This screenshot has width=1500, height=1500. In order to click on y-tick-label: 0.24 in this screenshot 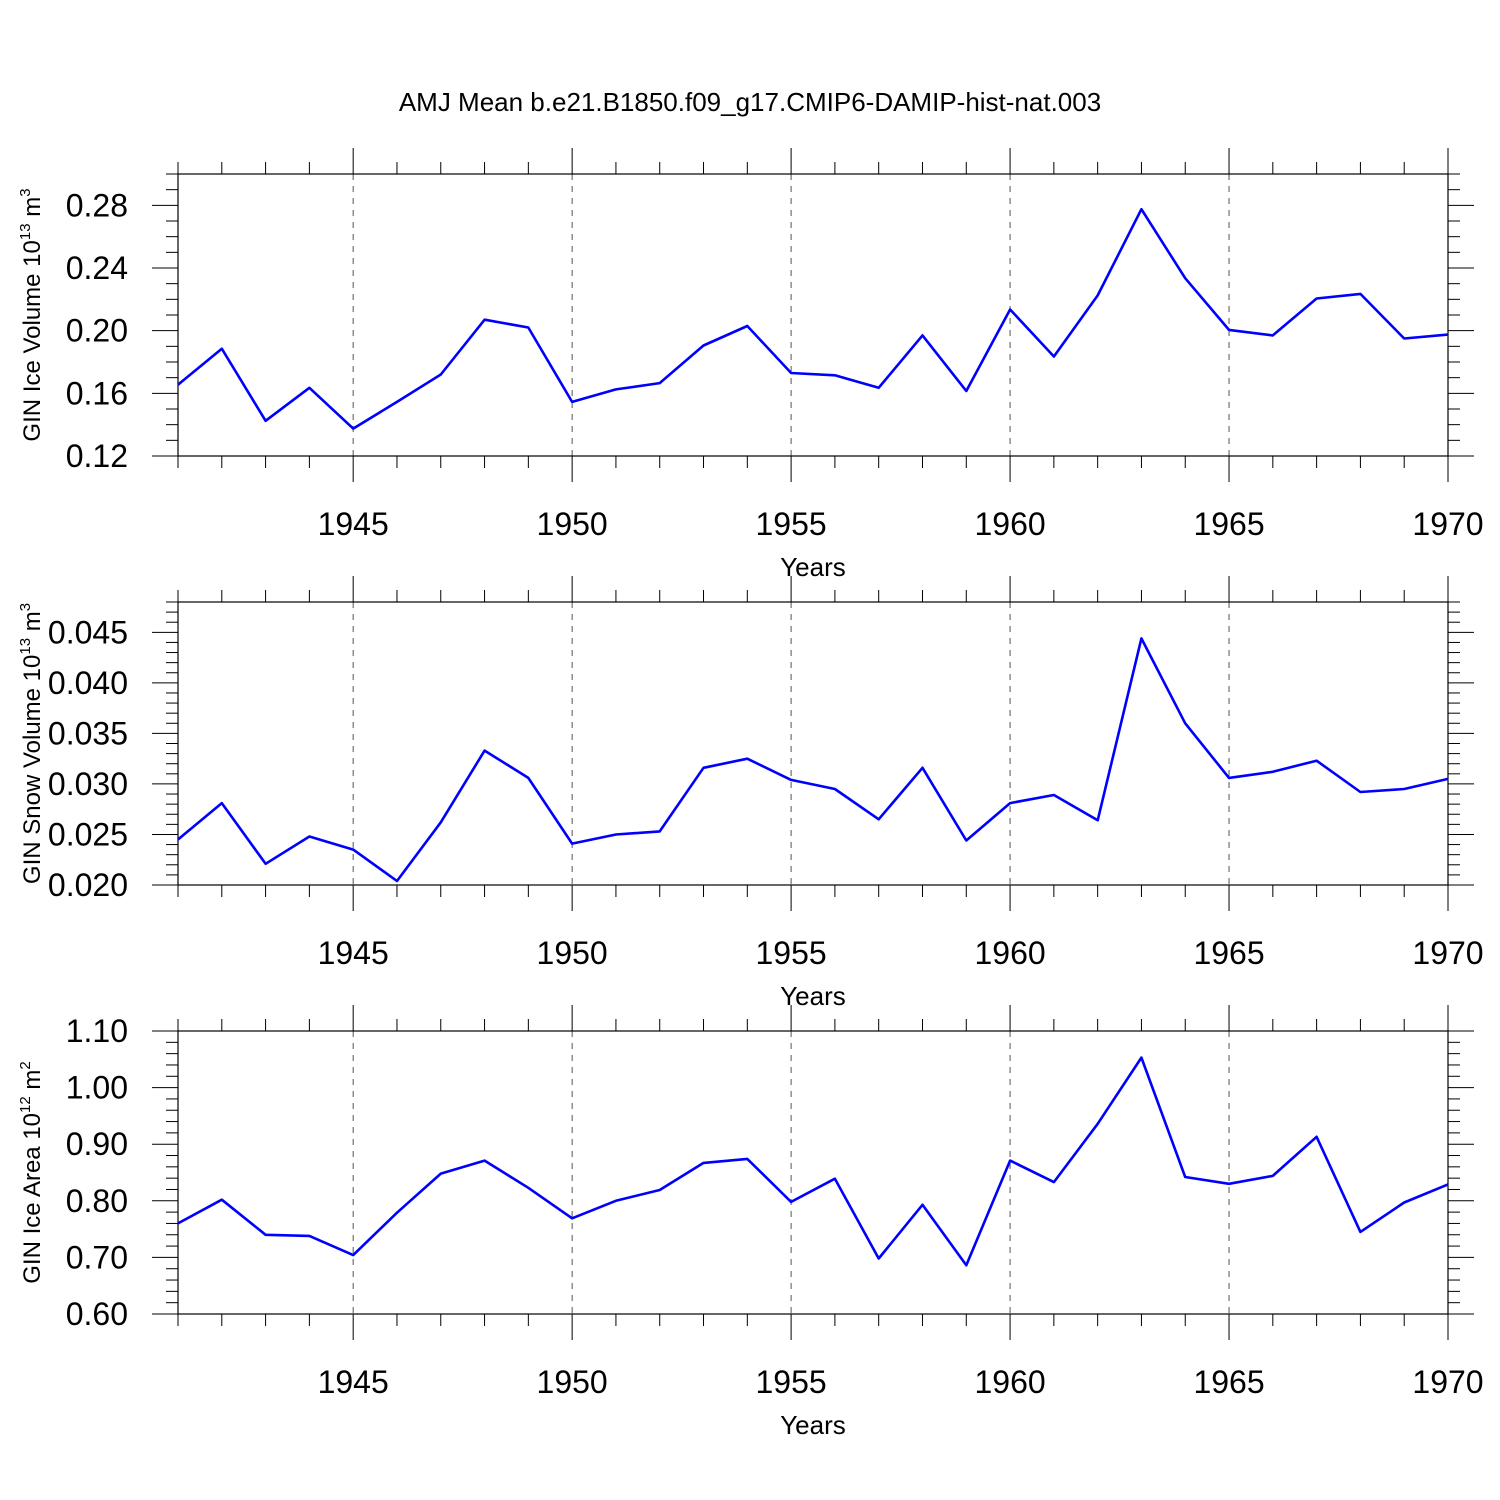, I will do `click(97, 268)`.